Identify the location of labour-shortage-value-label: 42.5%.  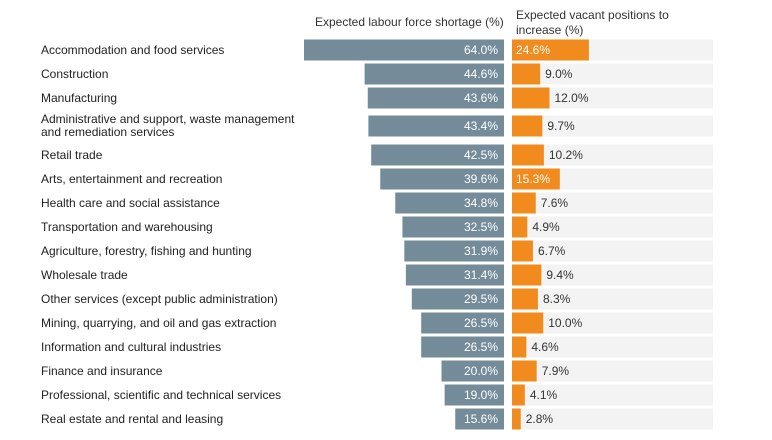
(481, 155).